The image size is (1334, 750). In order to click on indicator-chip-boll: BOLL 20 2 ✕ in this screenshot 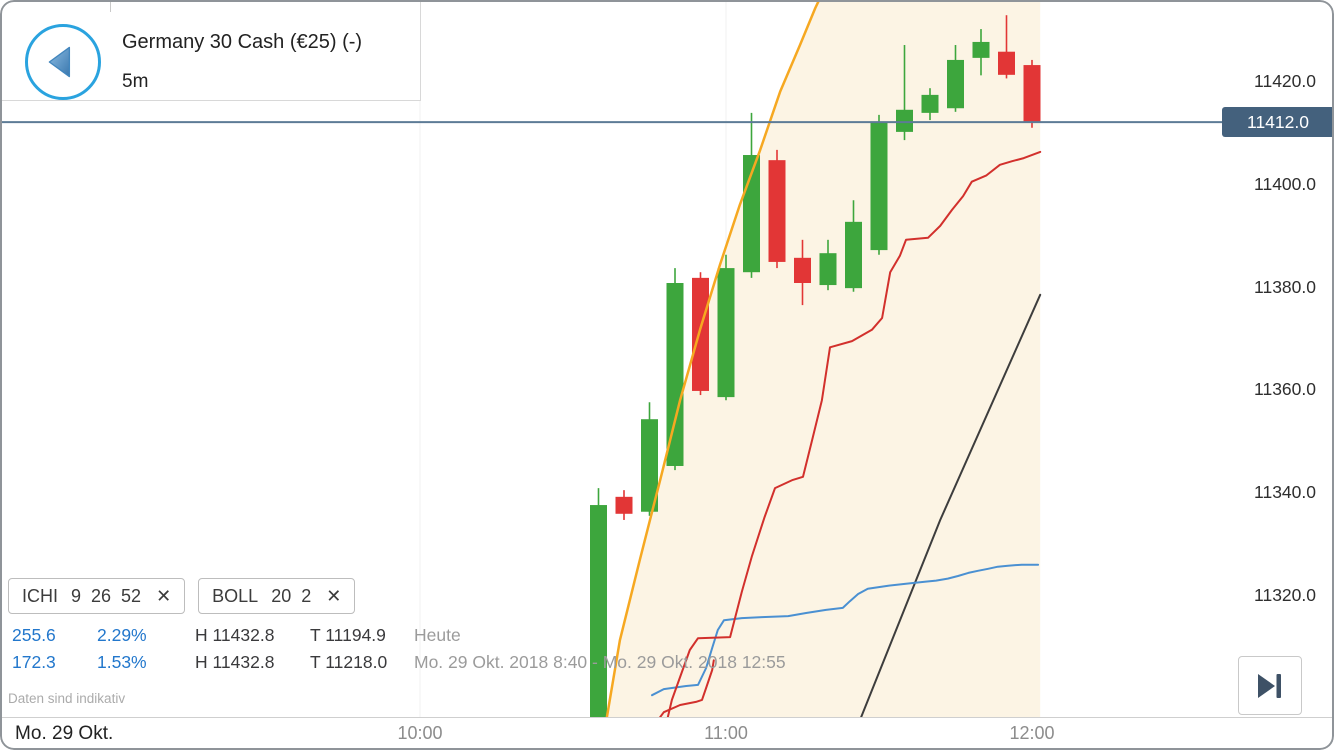, I will do `click(277, 596)`.